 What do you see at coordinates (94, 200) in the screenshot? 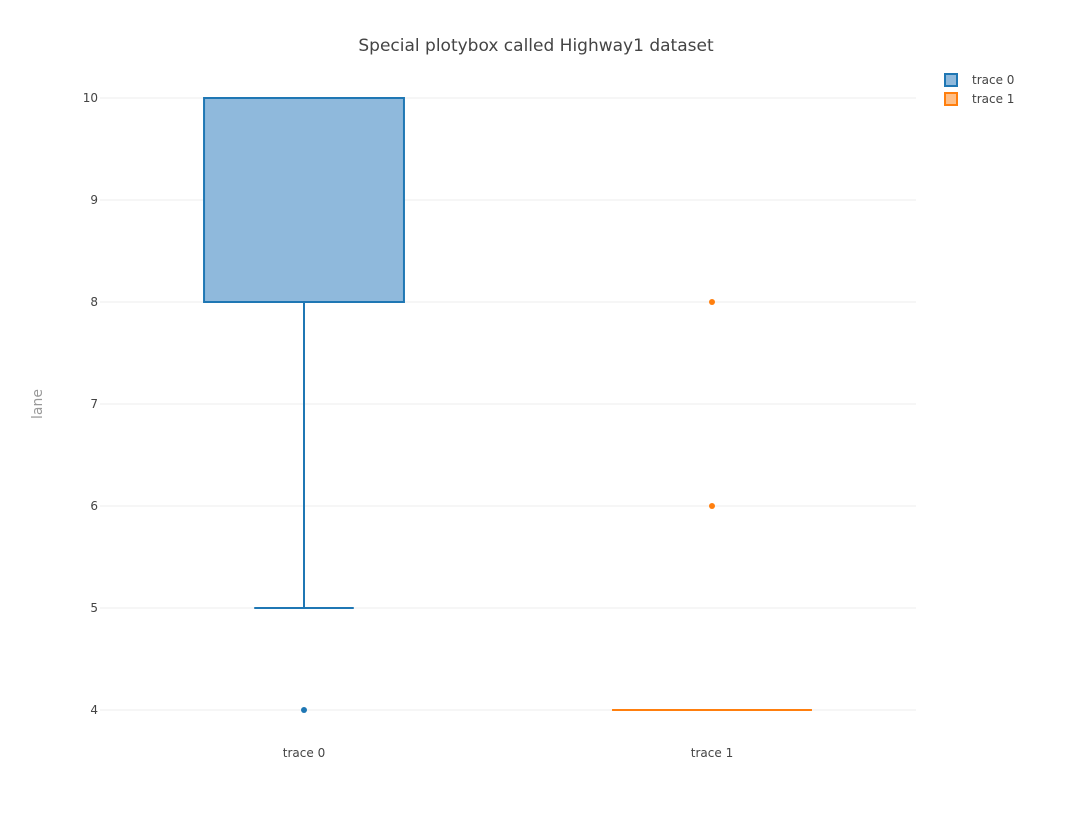
I see `y-tick-label: 9` at bounding box center [94, 200].